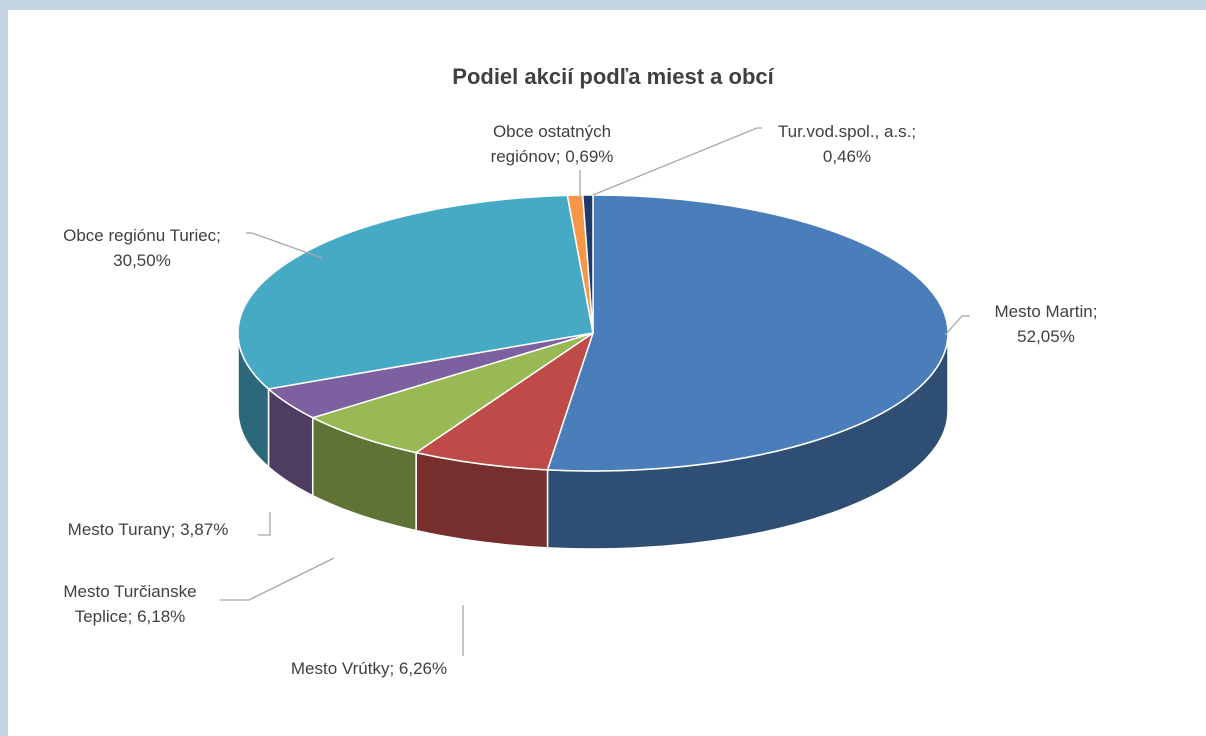  Describe the element at coordinates (847, 156) in the screenshot. I see `slice-label-line: 0,46%` at that location.